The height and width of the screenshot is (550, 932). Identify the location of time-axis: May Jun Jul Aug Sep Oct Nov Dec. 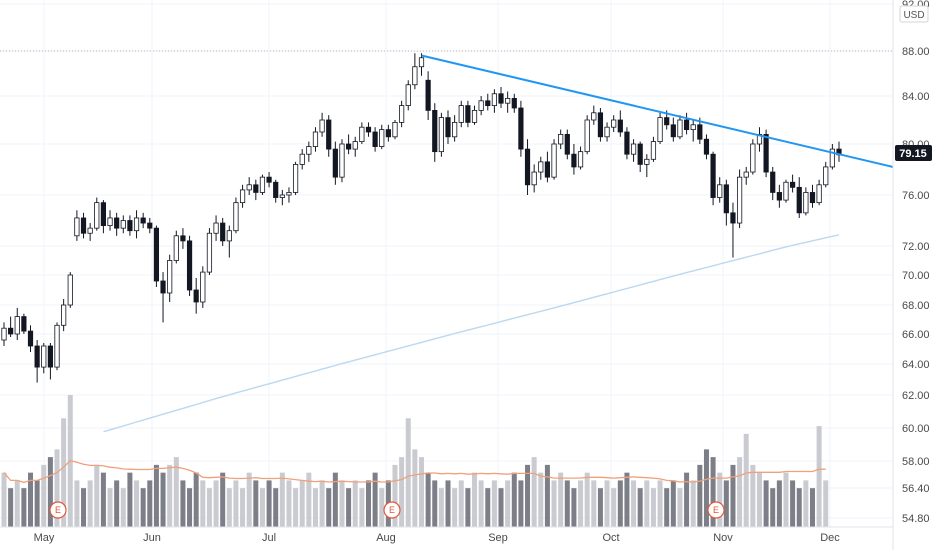
(437, 538).